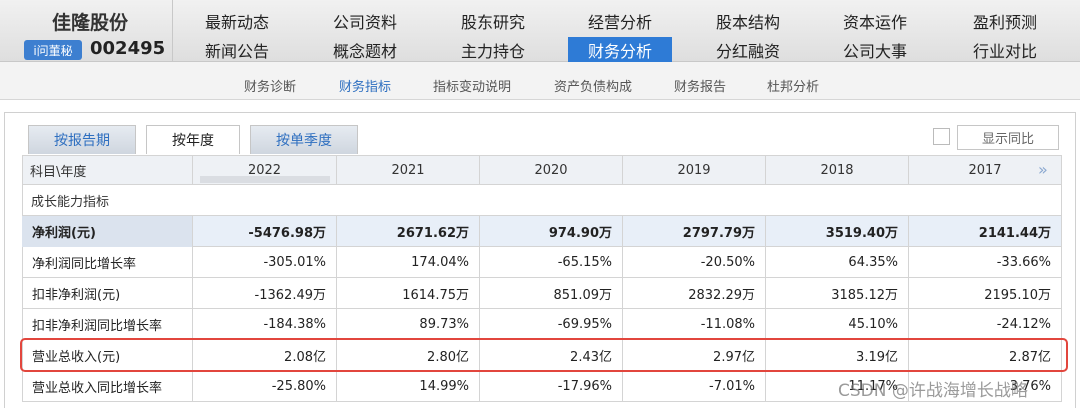  What do you see at coordinates (1008, 137) in the screenshot?
I see `toggle-button: 显示同比` at bounding box center [1008, 137].